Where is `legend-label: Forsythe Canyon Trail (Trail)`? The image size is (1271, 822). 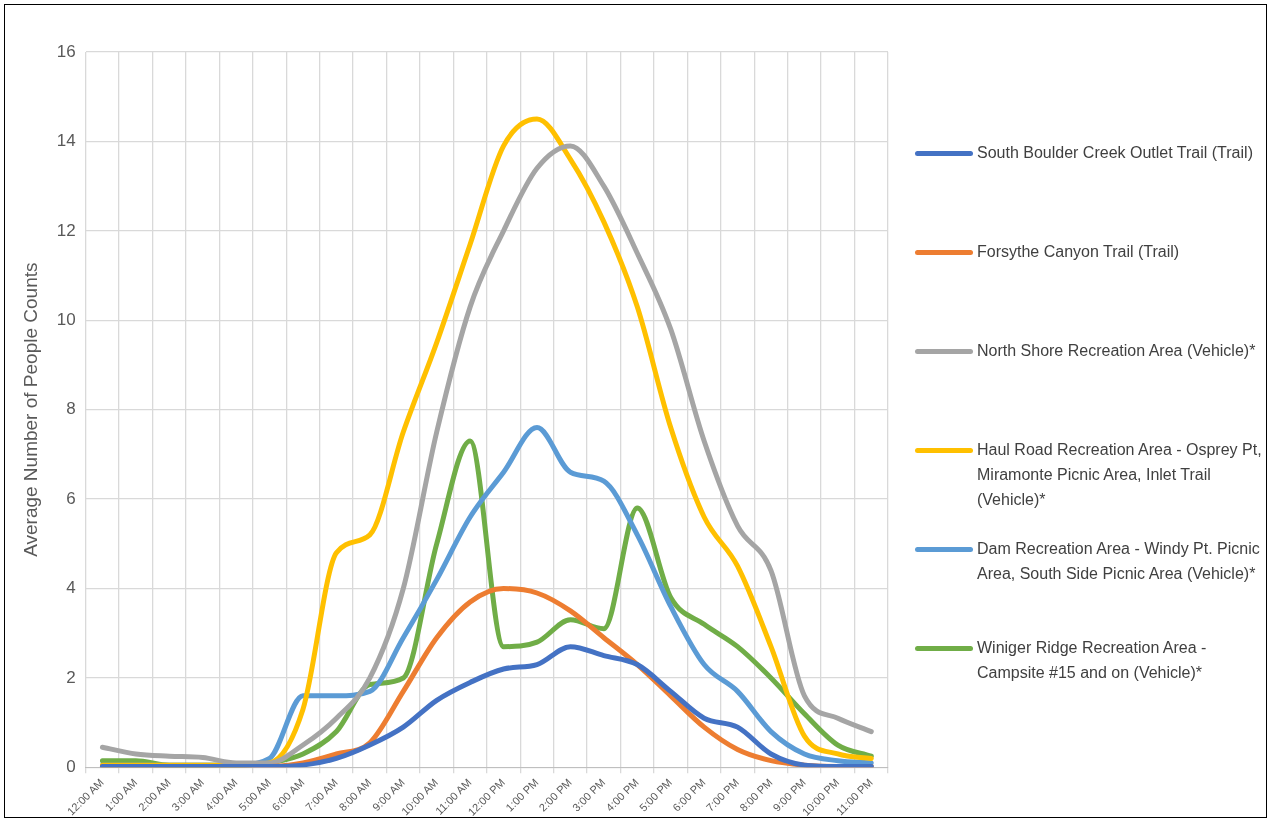 legend-label: Forsythe Canyon Trail (Trail) is located at coordinates (1078, 252).